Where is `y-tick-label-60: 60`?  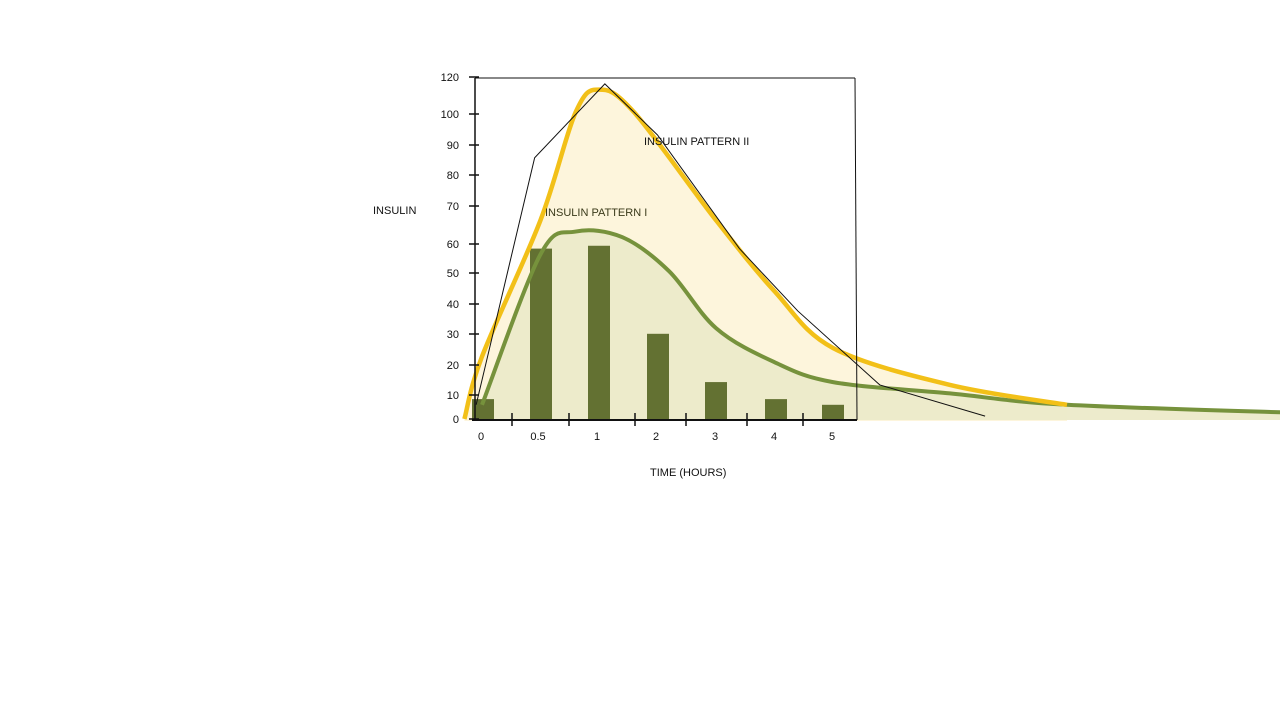 y-tick-label-60: 60 is located at coordinates (453, 245).